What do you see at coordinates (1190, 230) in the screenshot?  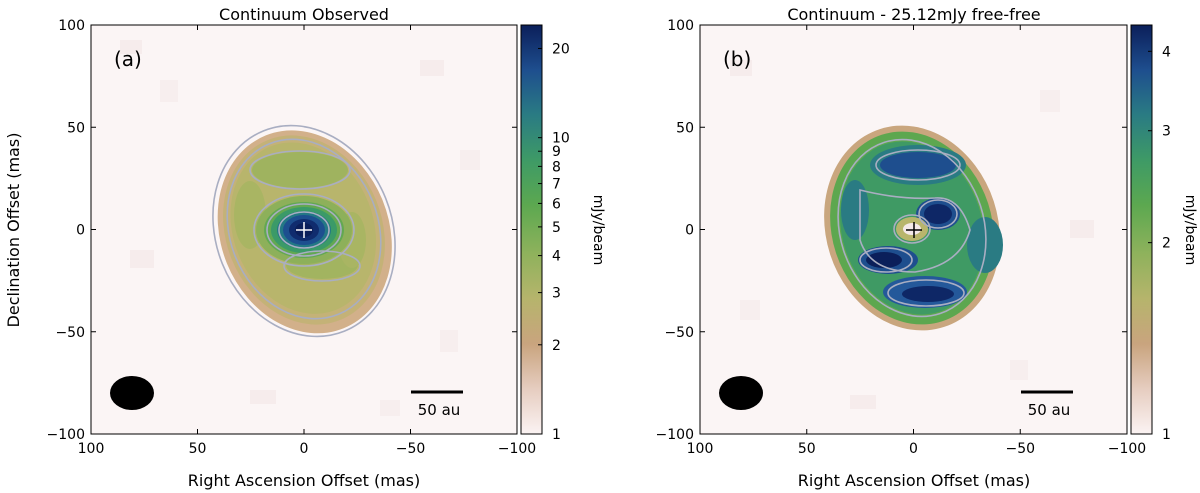 I see `panel-b-colorbar-label: mJy/beam` at bounding box center [1190, 230].